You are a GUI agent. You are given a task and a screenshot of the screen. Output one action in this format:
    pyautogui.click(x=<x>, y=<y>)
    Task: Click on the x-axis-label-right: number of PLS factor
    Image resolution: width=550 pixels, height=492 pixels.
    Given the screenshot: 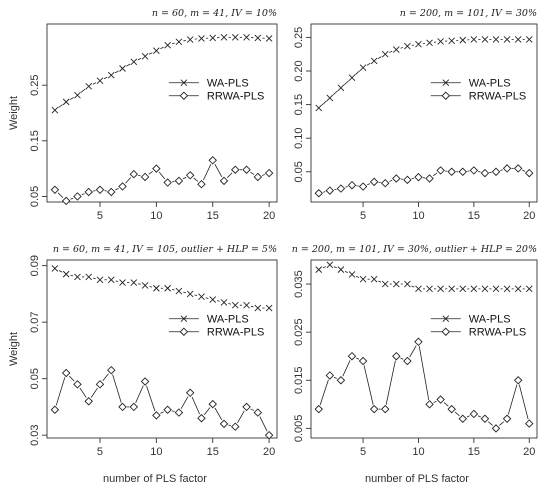 What is the action you would take?
    pyautogui.click(x=417, y=479)
    